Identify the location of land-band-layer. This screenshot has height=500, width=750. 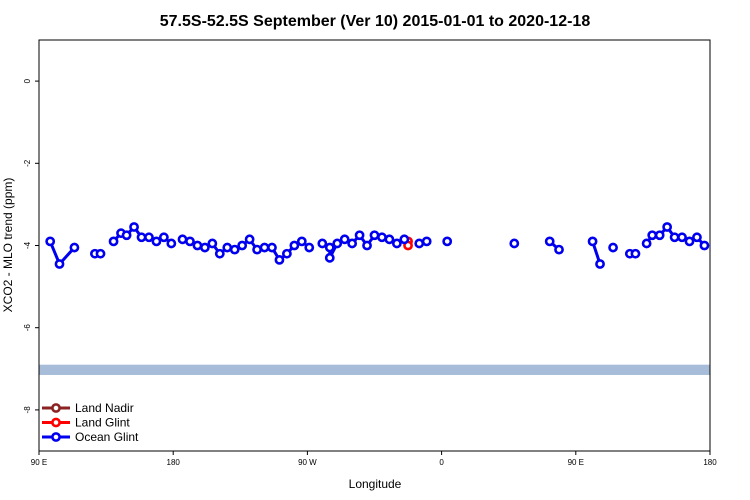
(374, 369).